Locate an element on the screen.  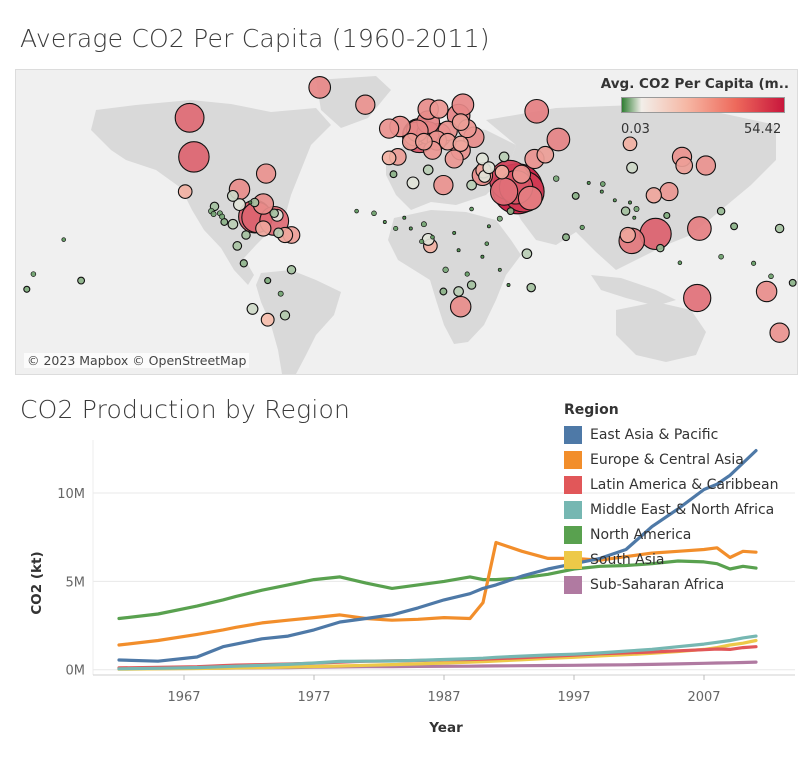
legend-item: South Asia is located at coordinates (671, 559).